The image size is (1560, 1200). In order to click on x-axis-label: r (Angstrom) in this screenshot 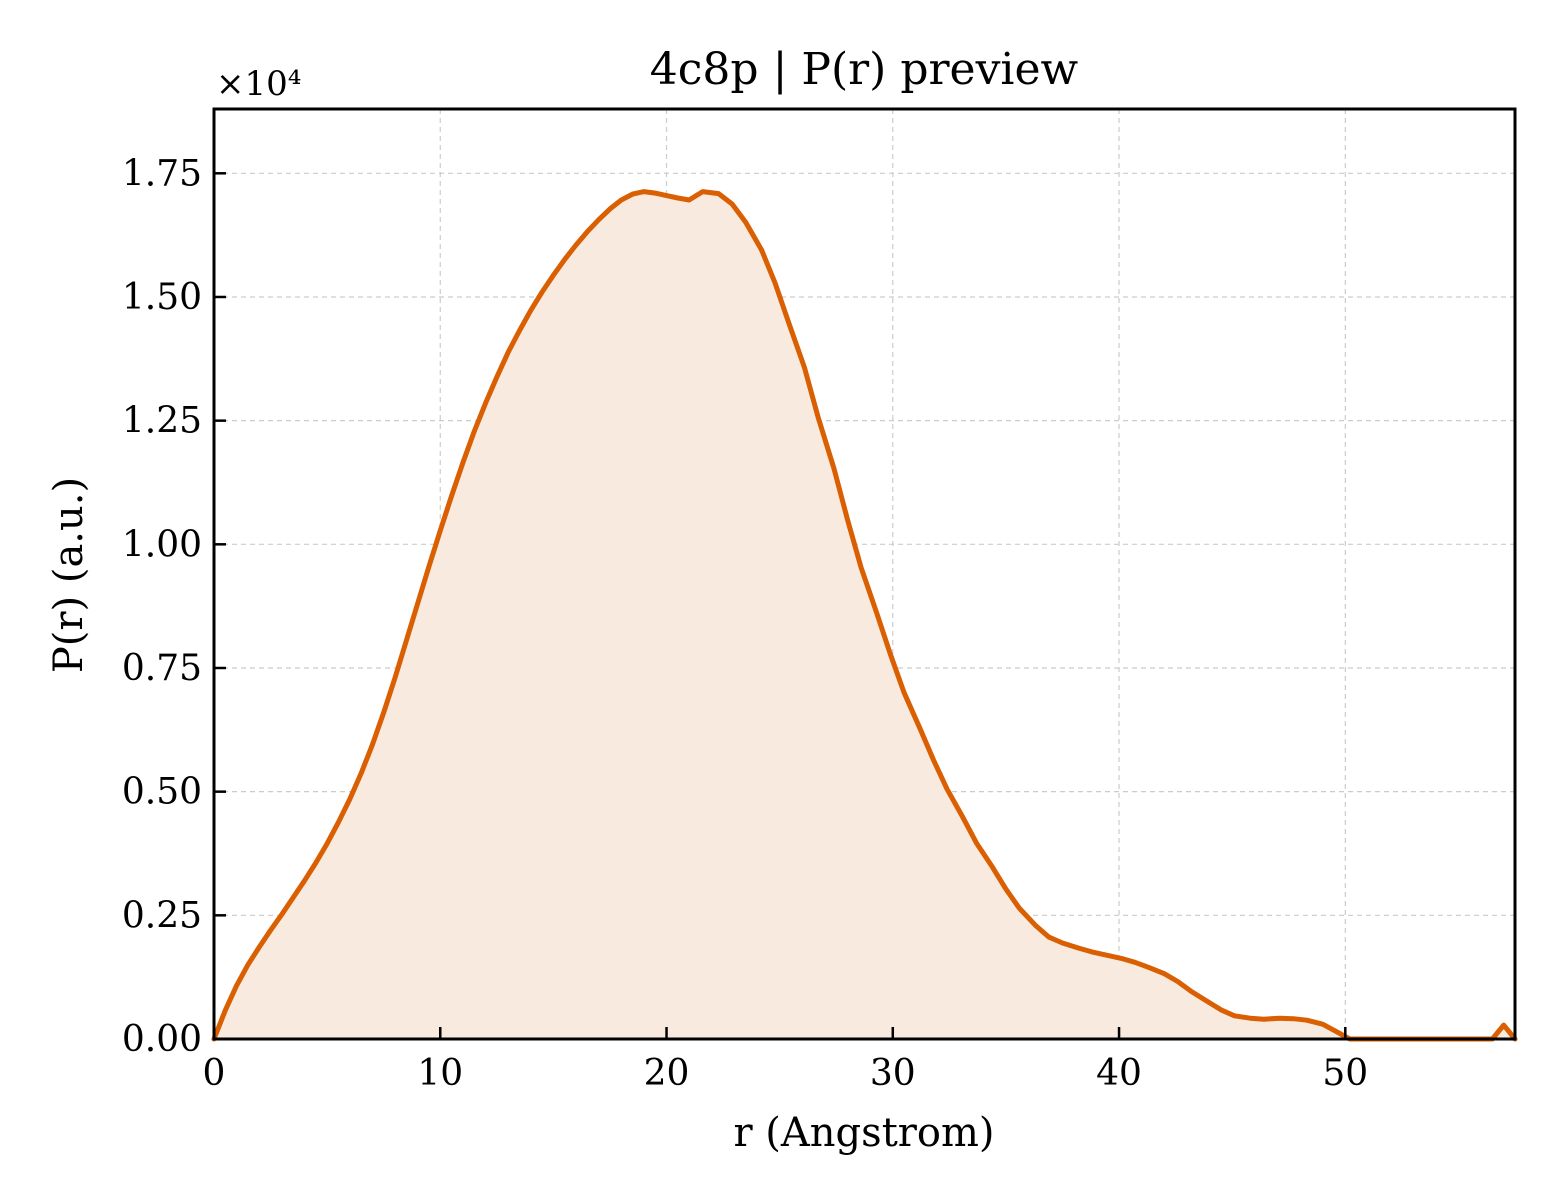, I will do `click(863, 1133)`.